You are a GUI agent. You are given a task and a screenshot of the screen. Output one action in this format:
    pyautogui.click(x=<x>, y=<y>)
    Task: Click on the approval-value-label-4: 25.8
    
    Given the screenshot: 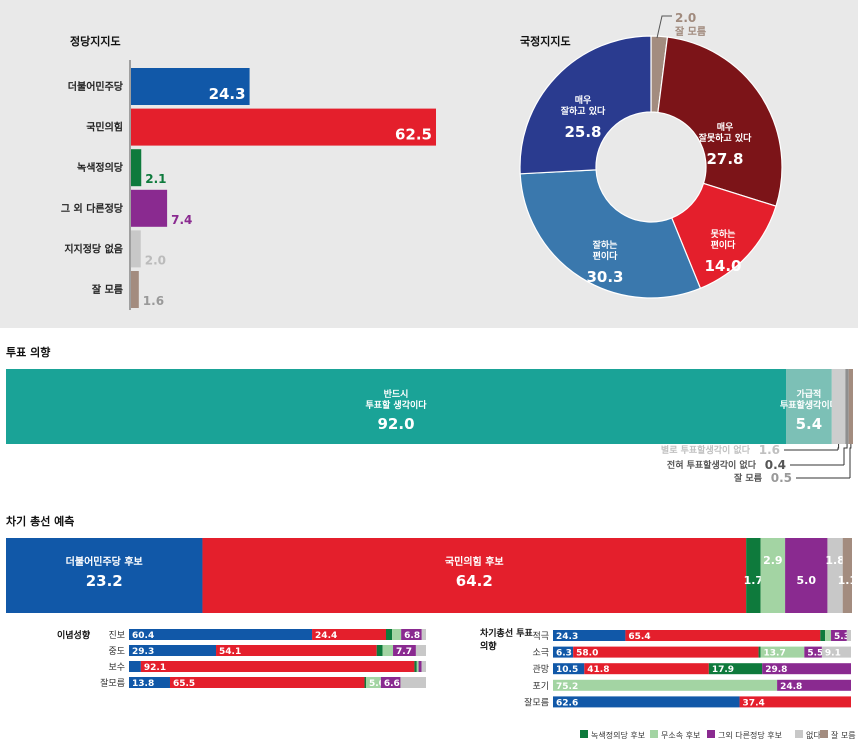 What is the action you would take?
    pyautogui.click(x=582, y=132)
    